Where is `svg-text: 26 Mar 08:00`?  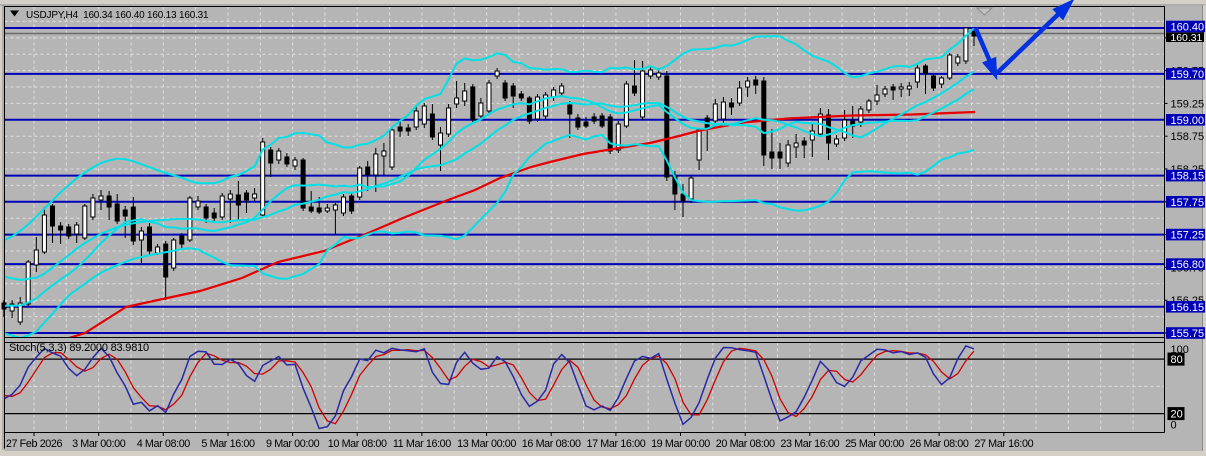 svg-text: 26 Mar 08:00 is located at coordinates (939, 444).